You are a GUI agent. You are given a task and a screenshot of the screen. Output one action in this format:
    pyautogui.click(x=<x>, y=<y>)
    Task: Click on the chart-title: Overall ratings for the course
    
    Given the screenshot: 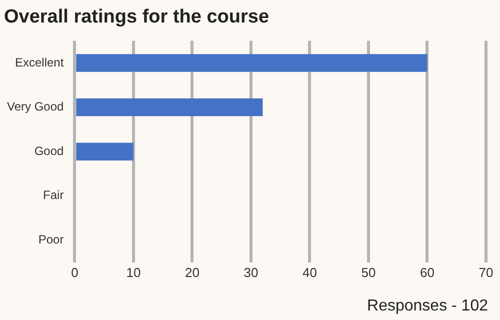 What is the action you would take?
    pyautogui.click(x=137, y=17)
    